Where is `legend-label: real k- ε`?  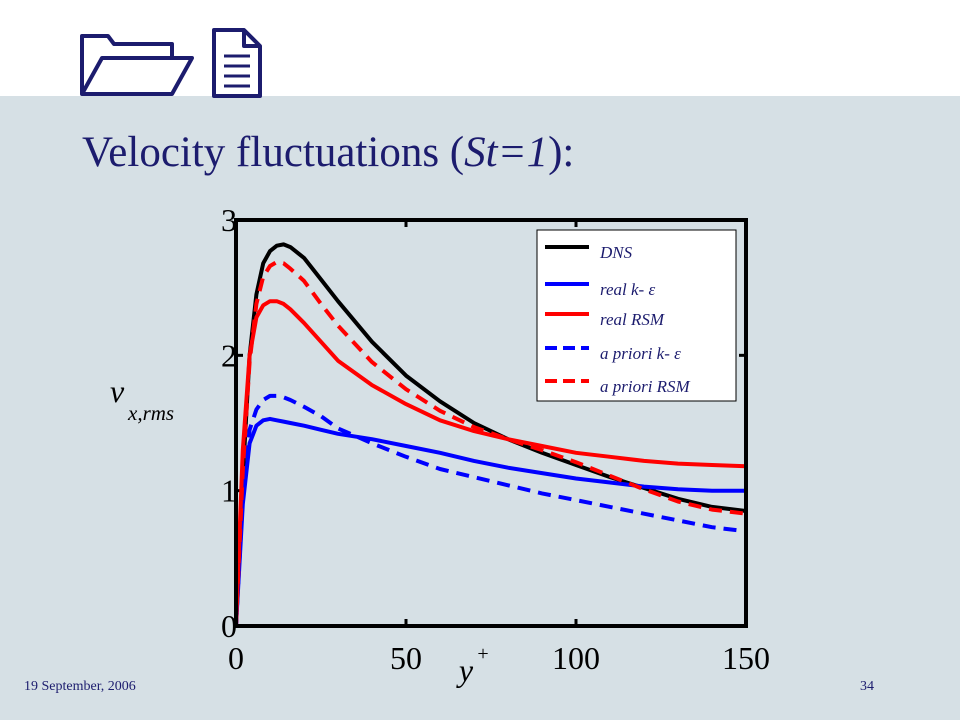 legend-label: real k- ε is located at coordinates (627, 289).